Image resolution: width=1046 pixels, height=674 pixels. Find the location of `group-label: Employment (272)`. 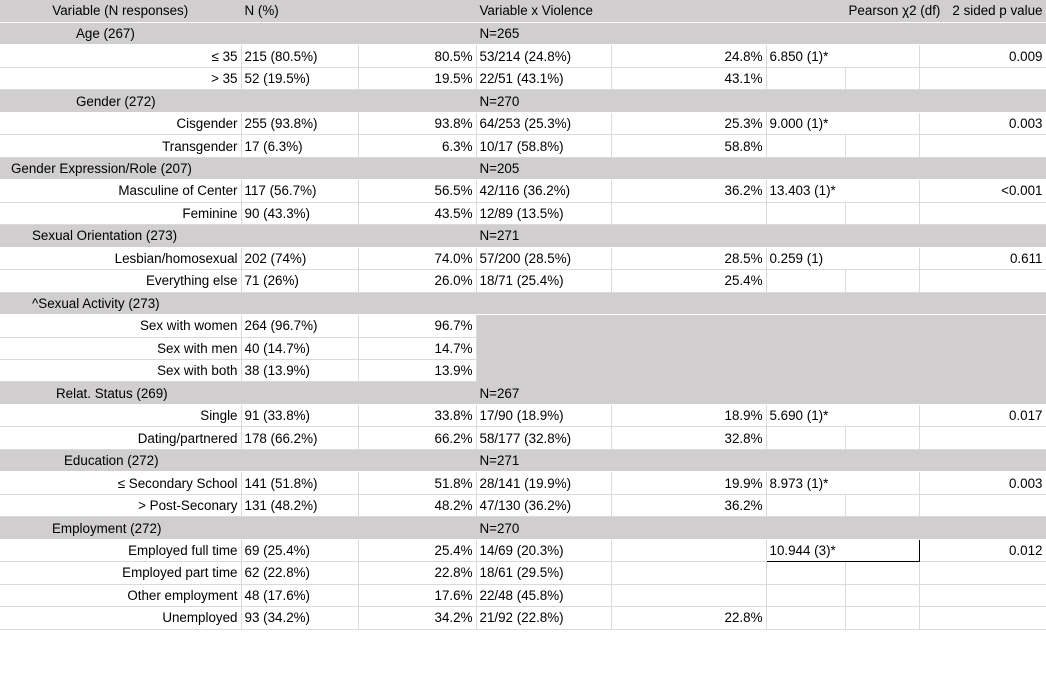

group-label: Employment (272) is located at coordinates (121, 528).